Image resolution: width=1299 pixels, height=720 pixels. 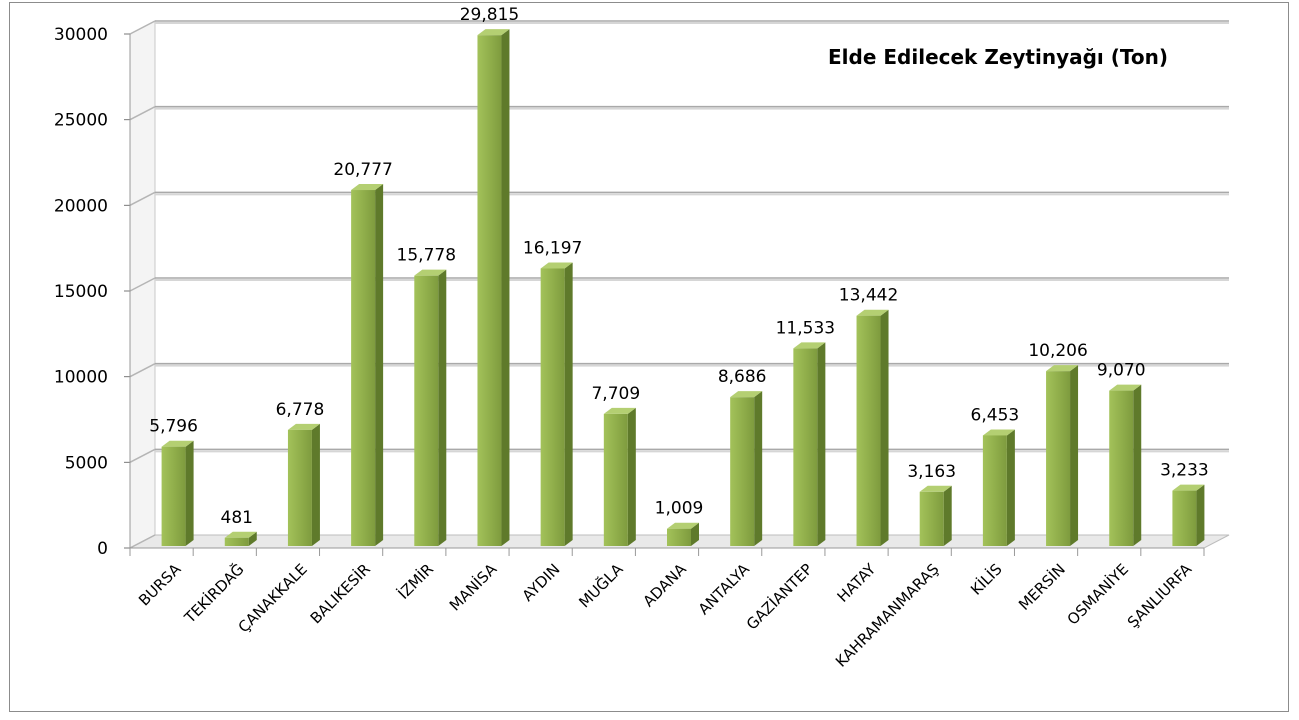 I want to click on x-tick-label: KİLİS, so click(x=985, y=578).